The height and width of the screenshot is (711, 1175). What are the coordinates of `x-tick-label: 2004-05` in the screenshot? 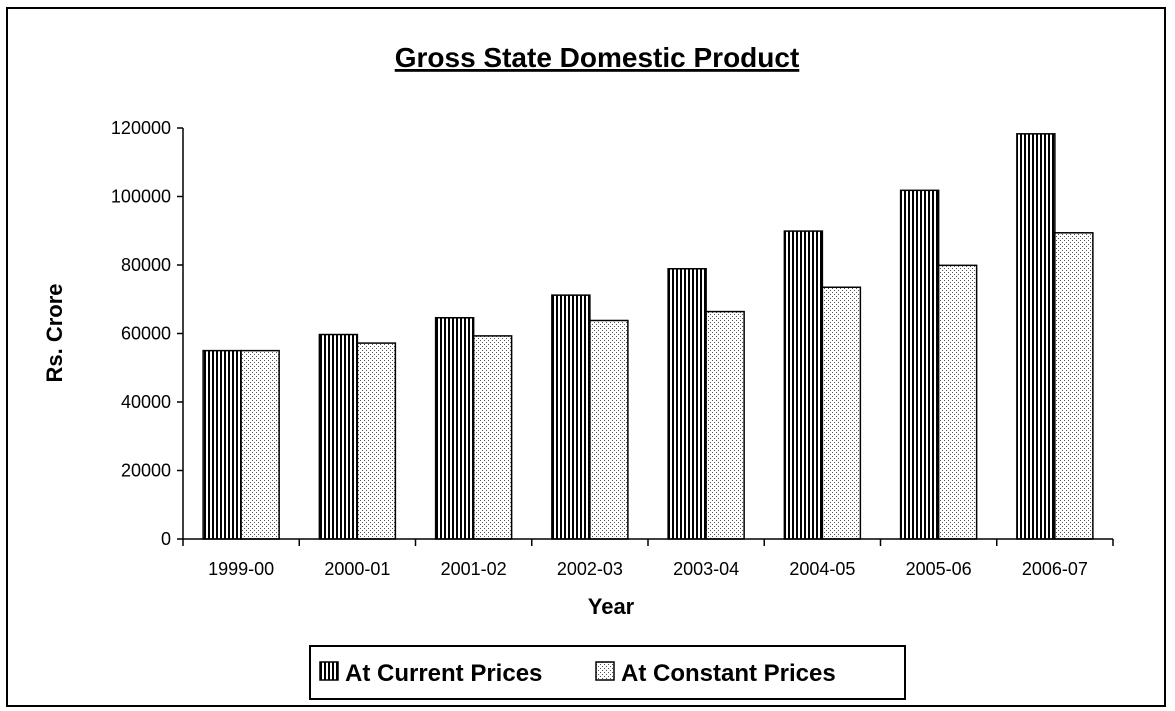 It's located at (822, 569).